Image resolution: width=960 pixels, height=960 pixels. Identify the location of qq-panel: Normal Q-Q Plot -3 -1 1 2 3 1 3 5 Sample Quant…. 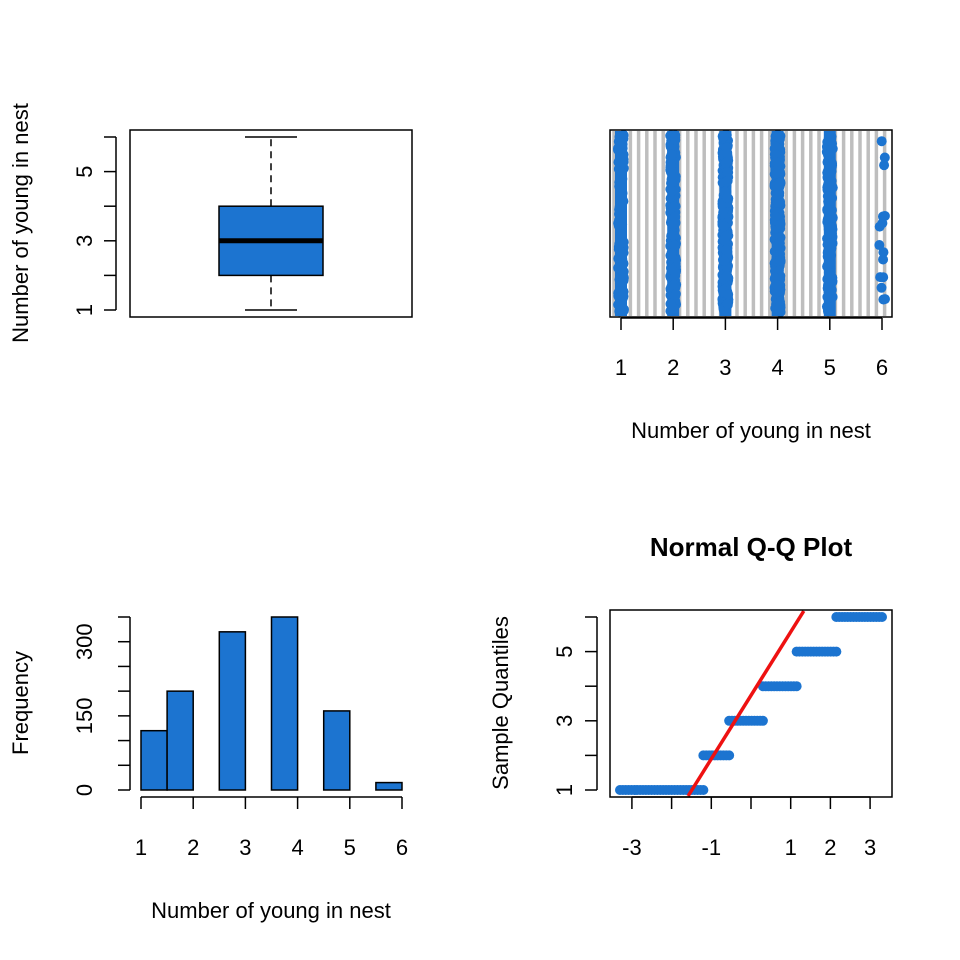
(690, 696).